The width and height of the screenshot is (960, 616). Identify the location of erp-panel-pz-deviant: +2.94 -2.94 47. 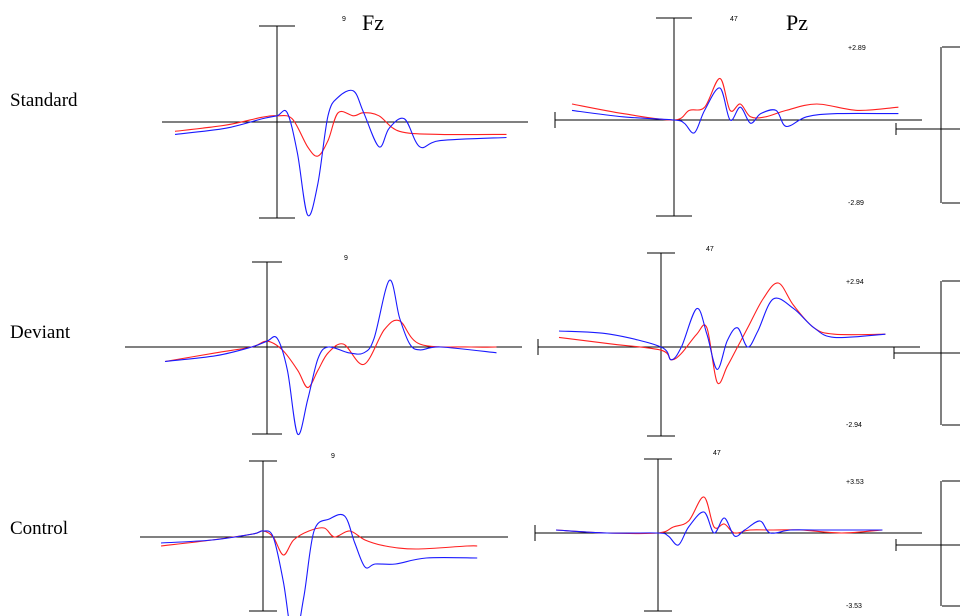
(748, 341).